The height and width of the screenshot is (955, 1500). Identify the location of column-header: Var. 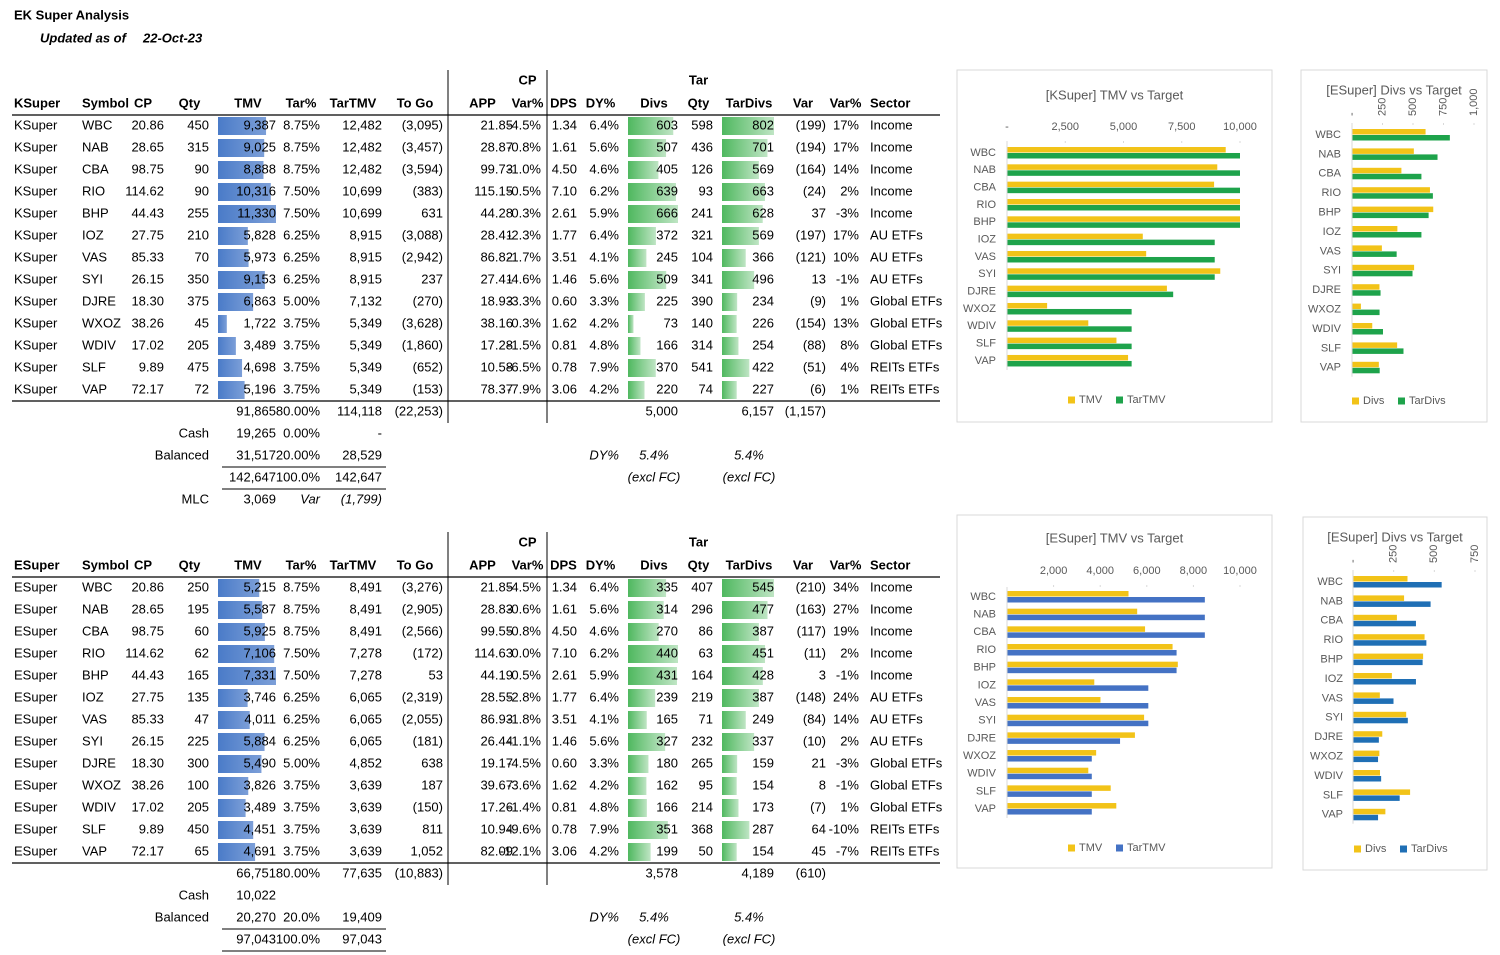
(803, 102).